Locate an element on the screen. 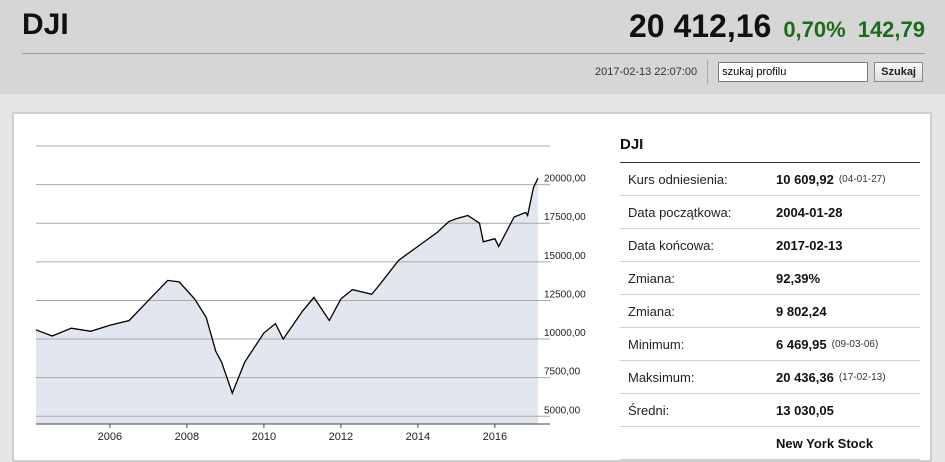 This screenshot has width=945, height=462. stats-value: New York Stock is located at coordinates (825, 443).